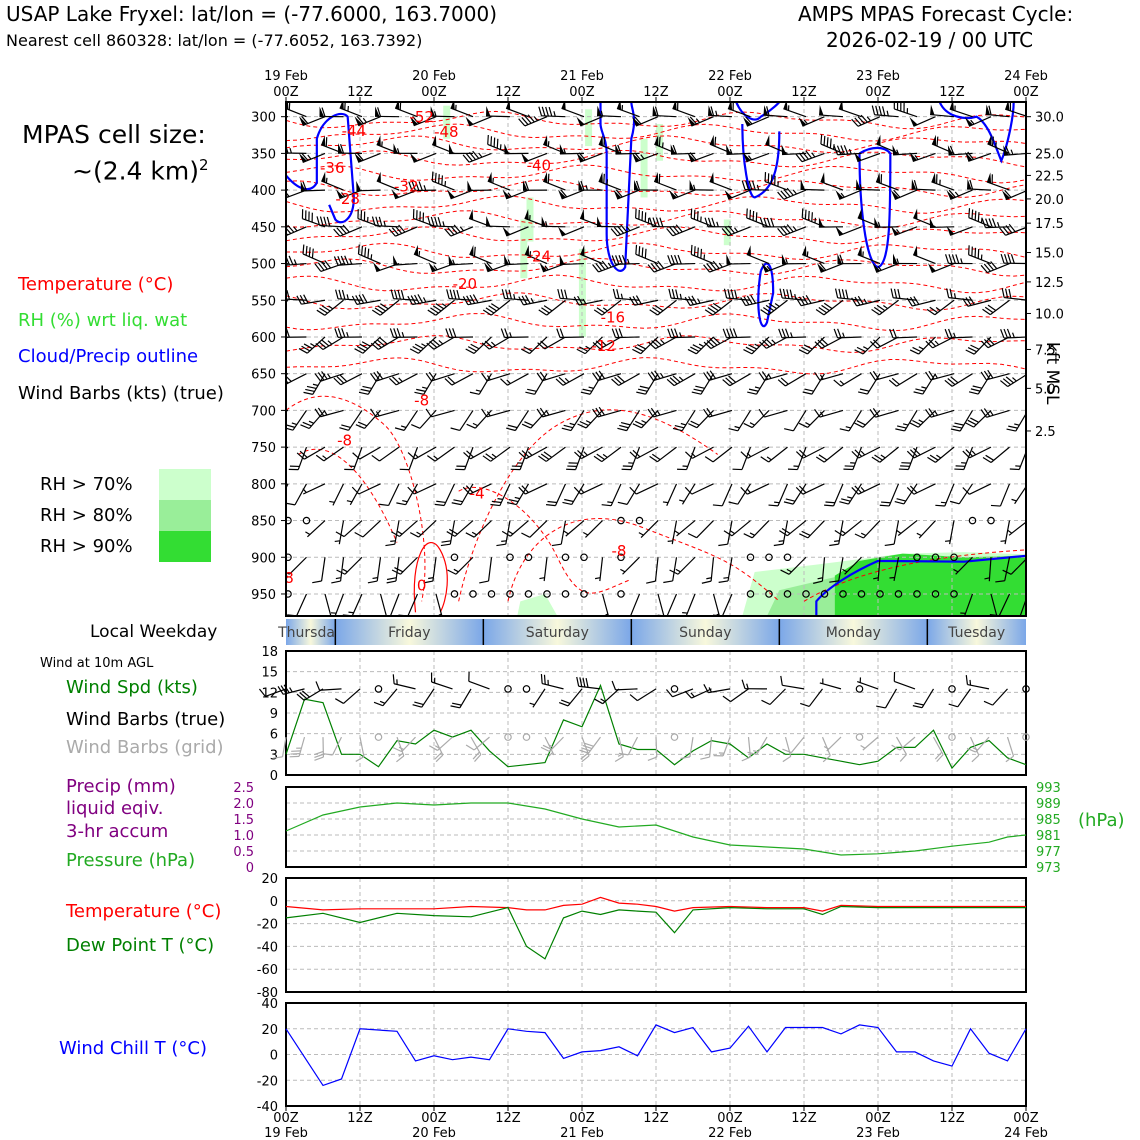 The height and width of the screenshot is (1140, 1140). I want to click on wind10-barb-grid, so click(508, 737).